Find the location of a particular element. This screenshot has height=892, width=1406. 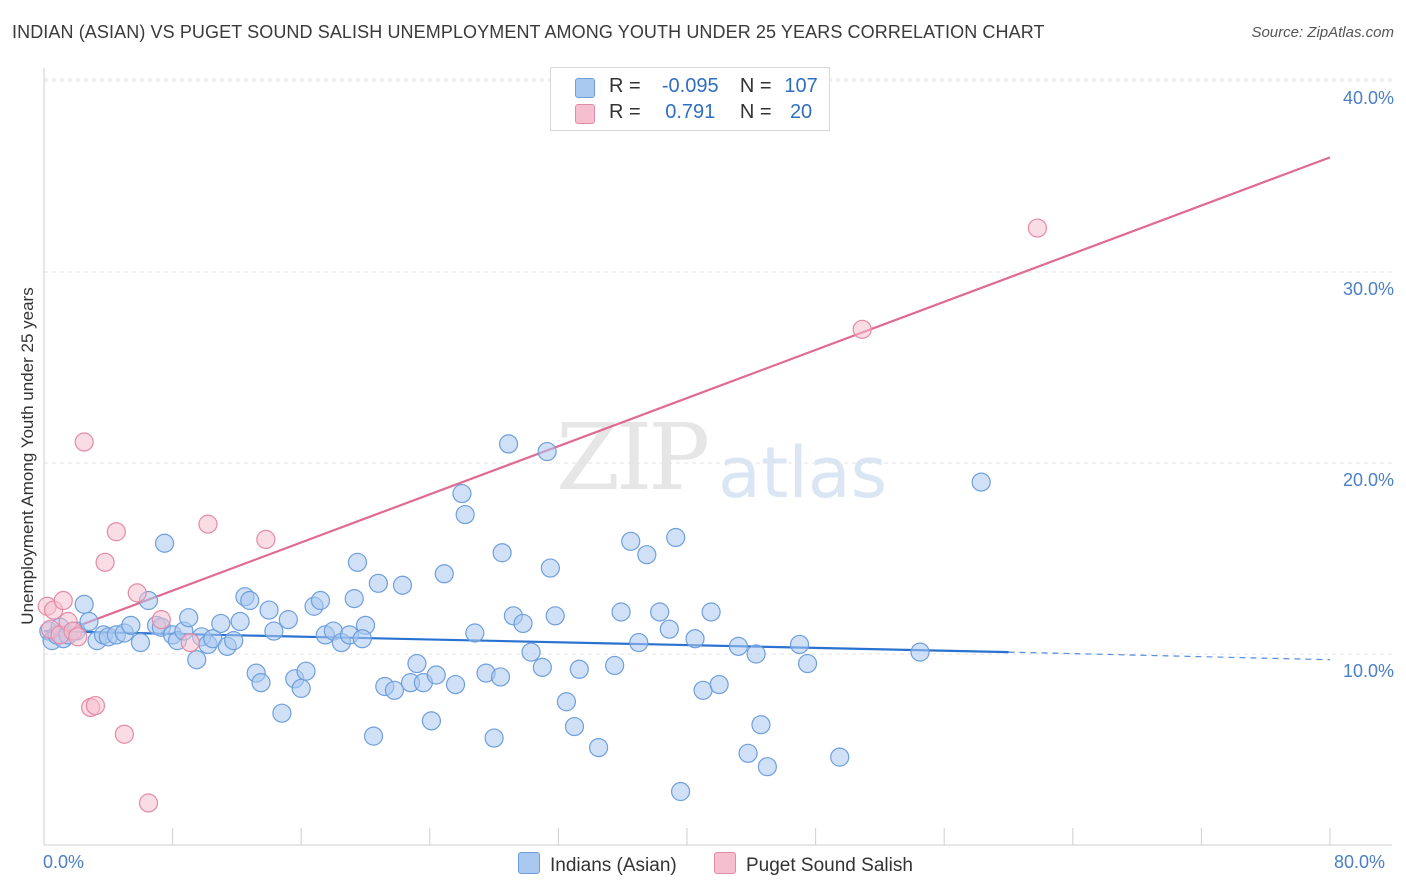

legend-r-value: 0.791 is located at coordinates (690, 112).